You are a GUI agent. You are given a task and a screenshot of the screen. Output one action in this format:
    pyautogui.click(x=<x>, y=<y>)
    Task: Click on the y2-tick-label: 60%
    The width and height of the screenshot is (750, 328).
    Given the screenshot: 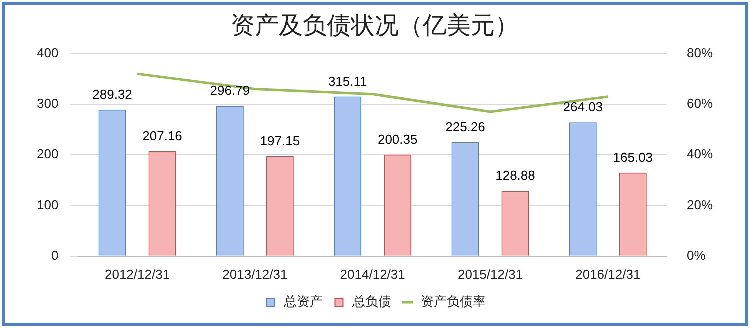 What is the action you would take?
    pyautogui.click(x=700, y=104)
    